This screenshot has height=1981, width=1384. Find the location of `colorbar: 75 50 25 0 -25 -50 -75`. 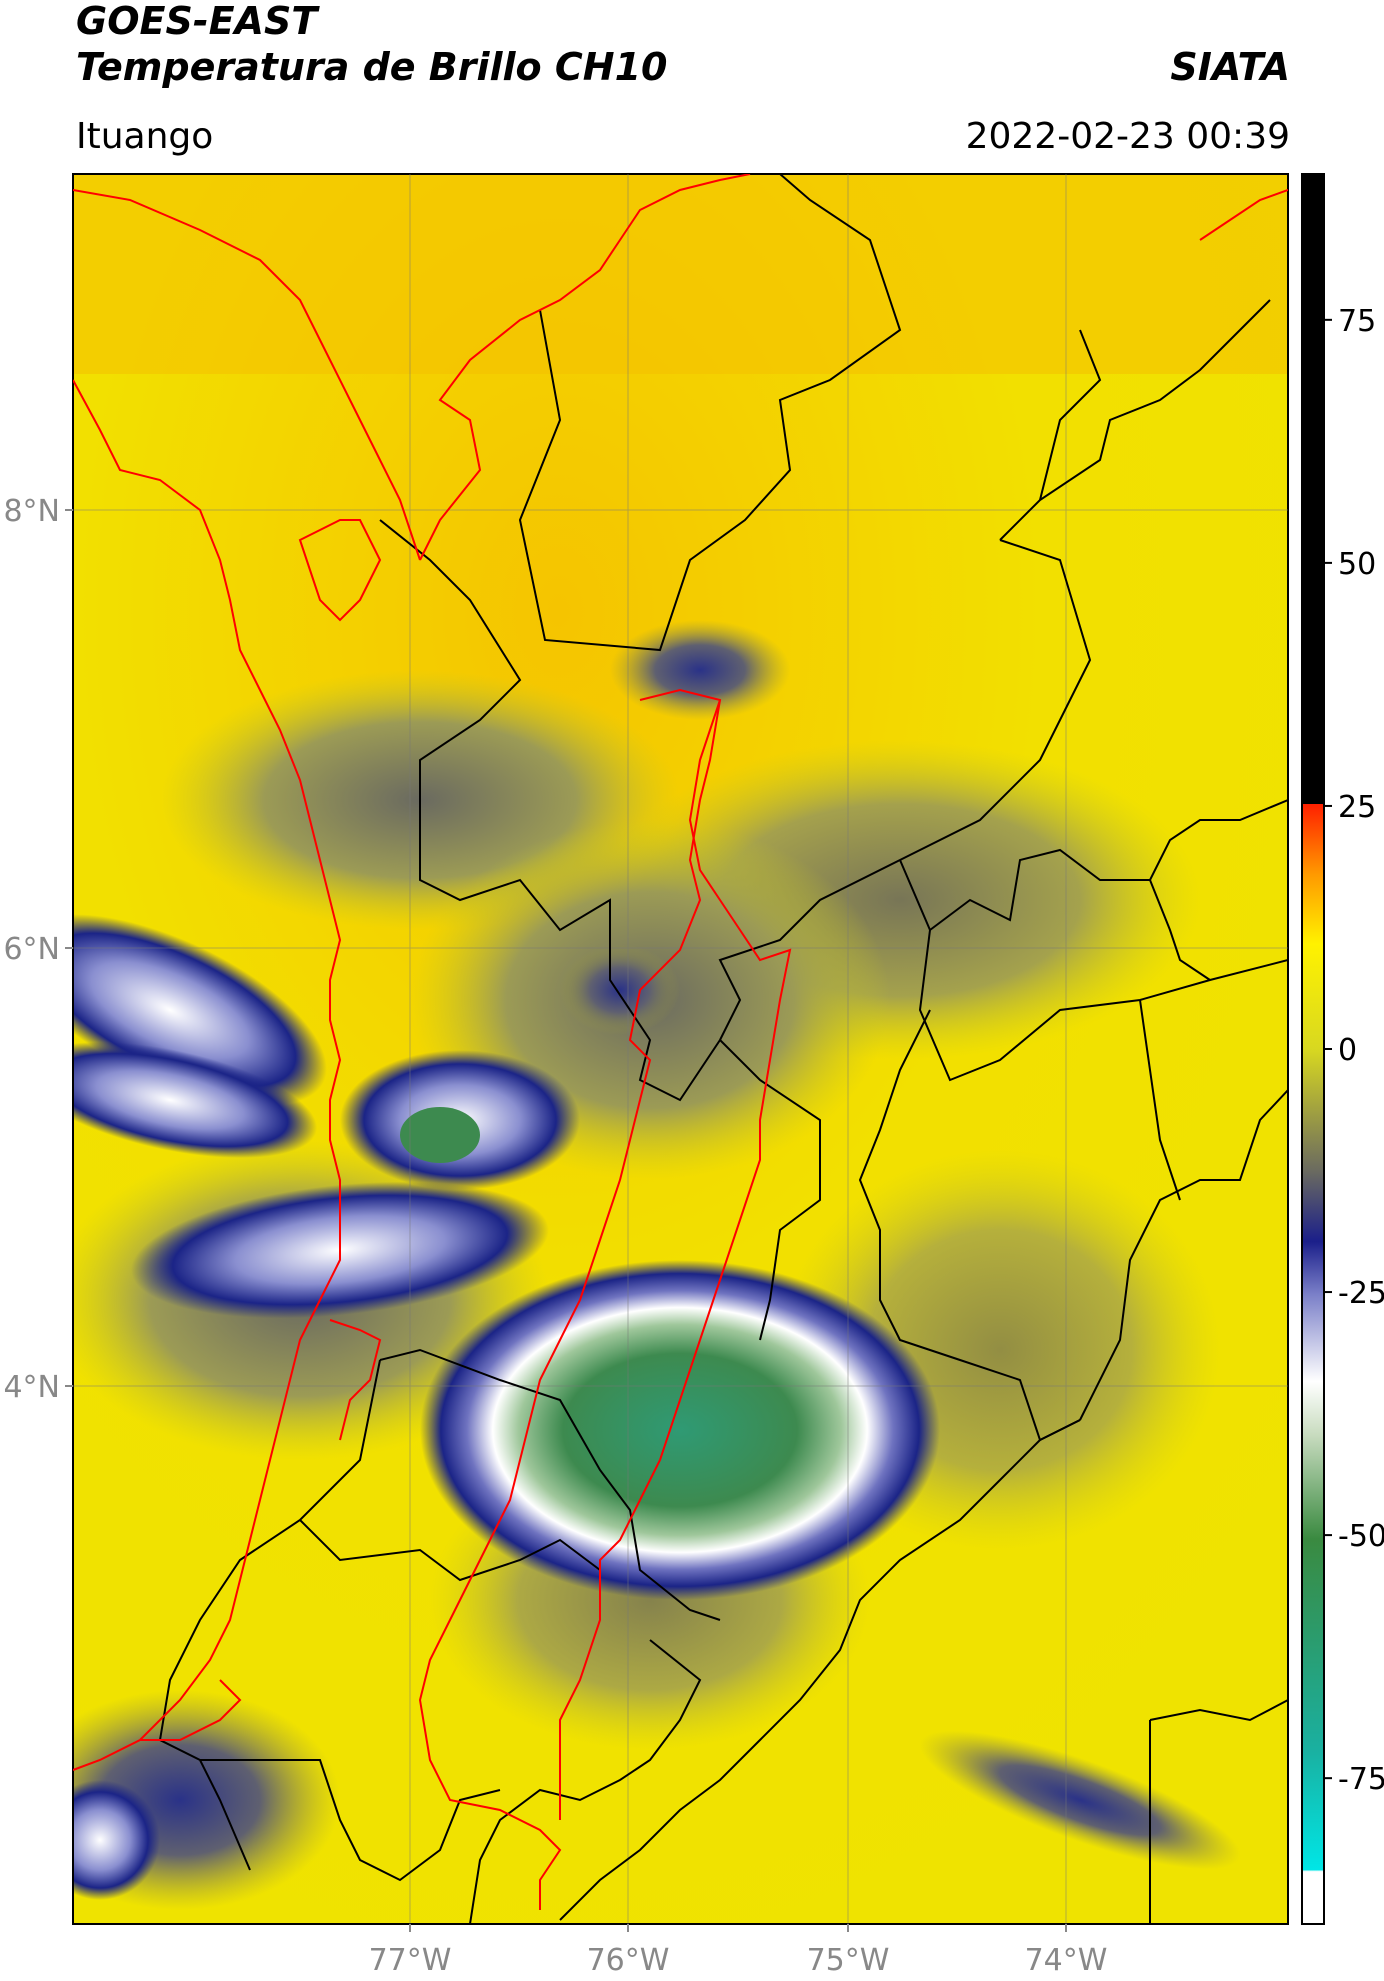

colorbar: 75 50 25 0 -25 -50 -75 is located at coordinates (1342, 1049).